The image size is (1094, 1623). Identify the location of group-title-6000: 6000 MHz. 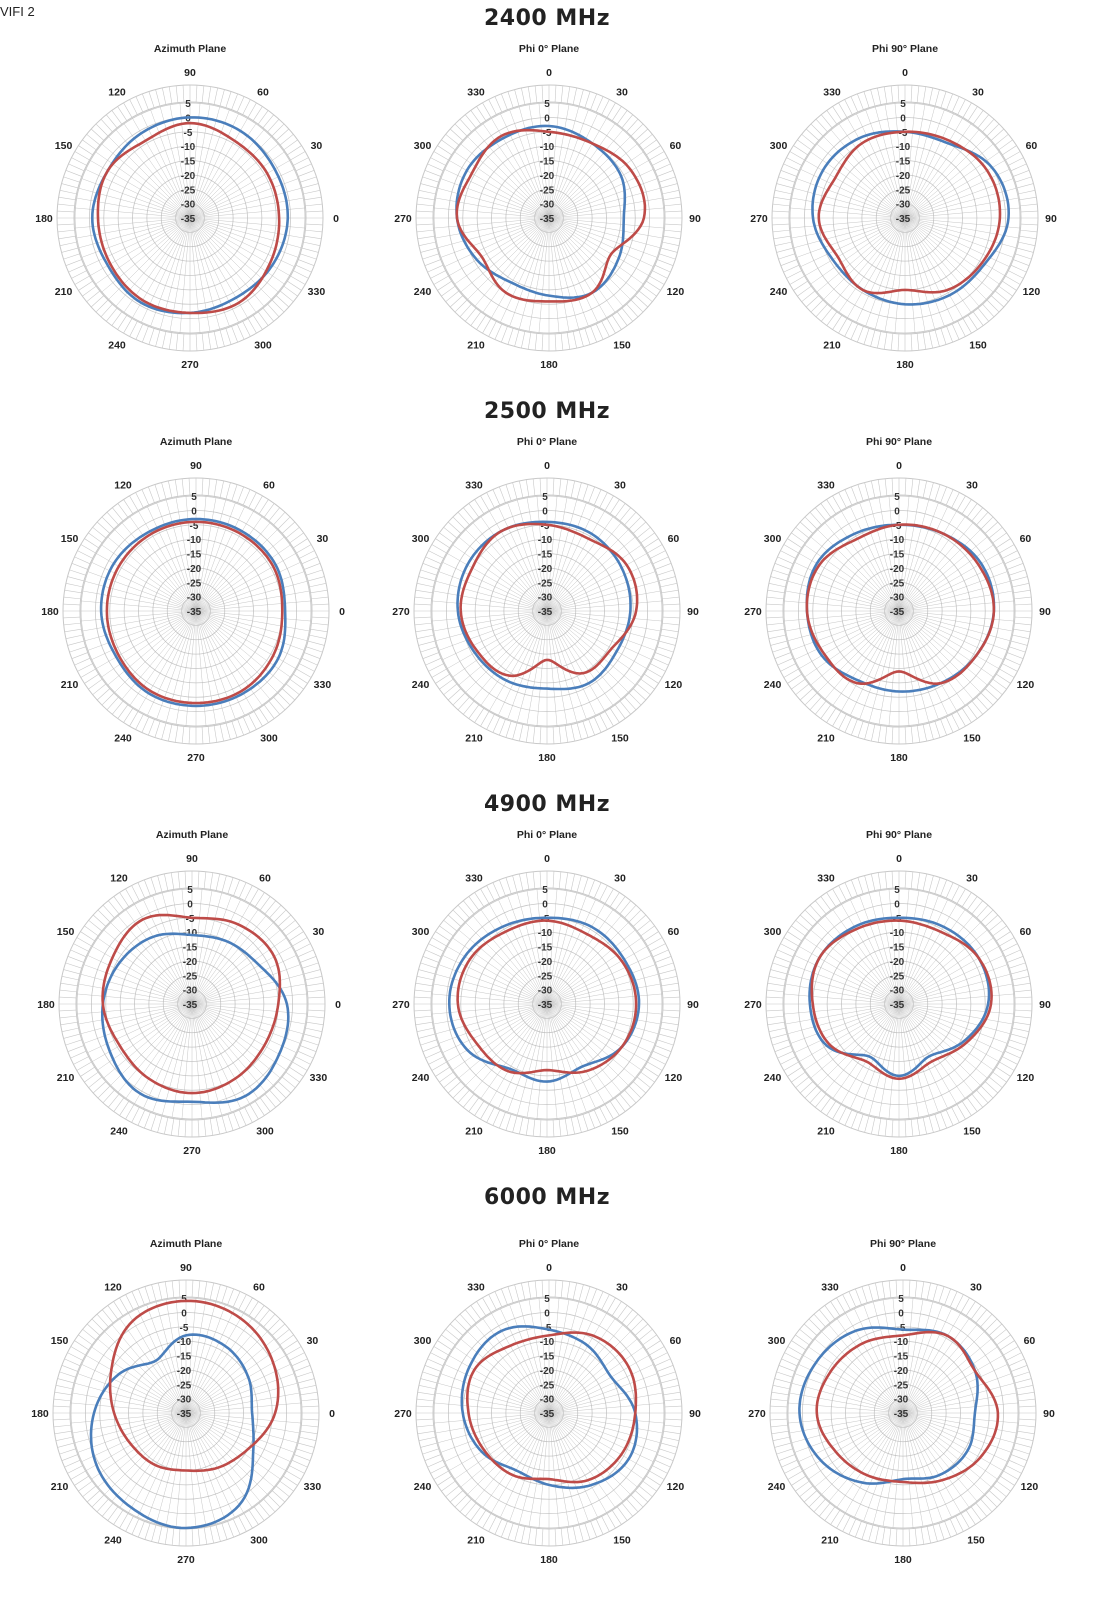
(547, 1197).